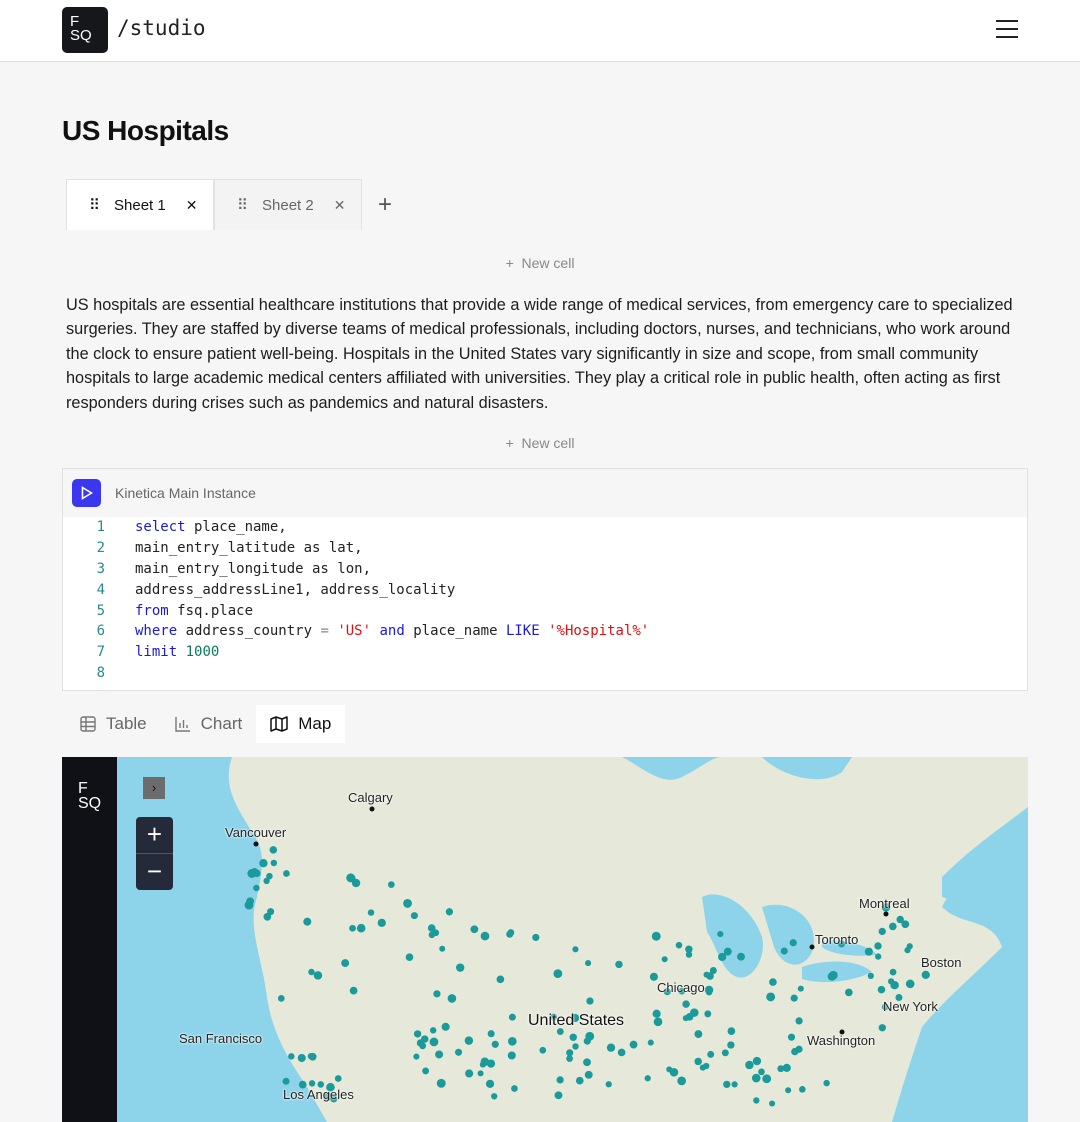  Describe the element at coordinates (161, 28) in the screenshot. I see `app-name: /studio` at that location.